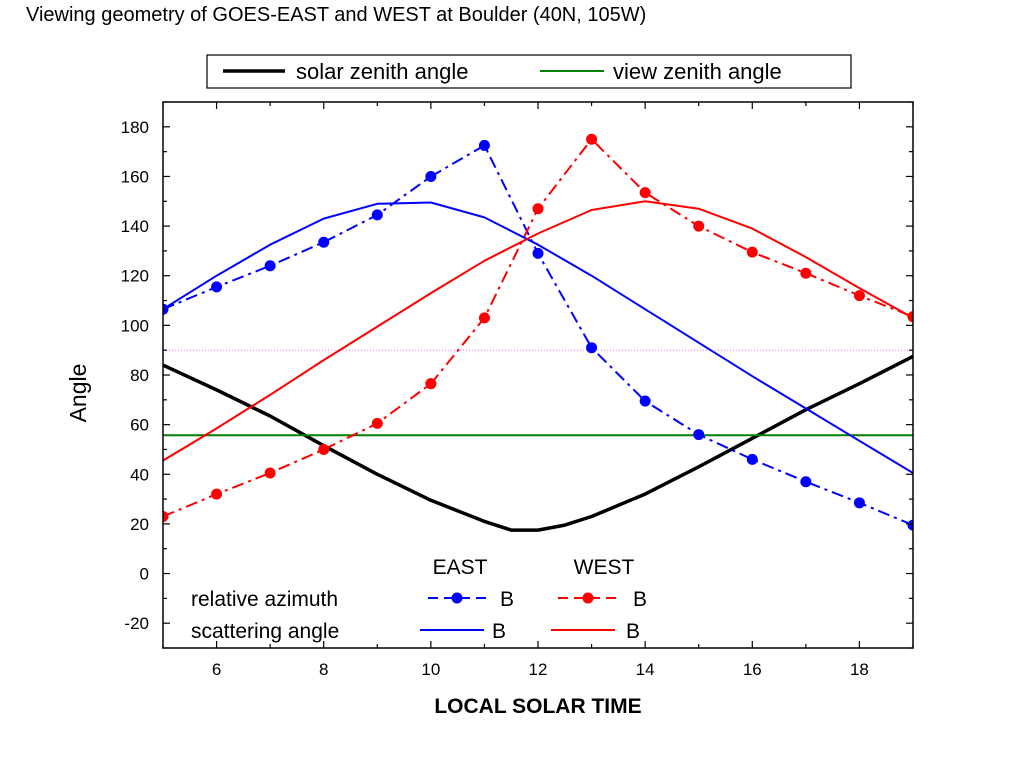 This screenshot has height=768, width=1024. I want to click on y-tick-label: 60, so click(139, 425).